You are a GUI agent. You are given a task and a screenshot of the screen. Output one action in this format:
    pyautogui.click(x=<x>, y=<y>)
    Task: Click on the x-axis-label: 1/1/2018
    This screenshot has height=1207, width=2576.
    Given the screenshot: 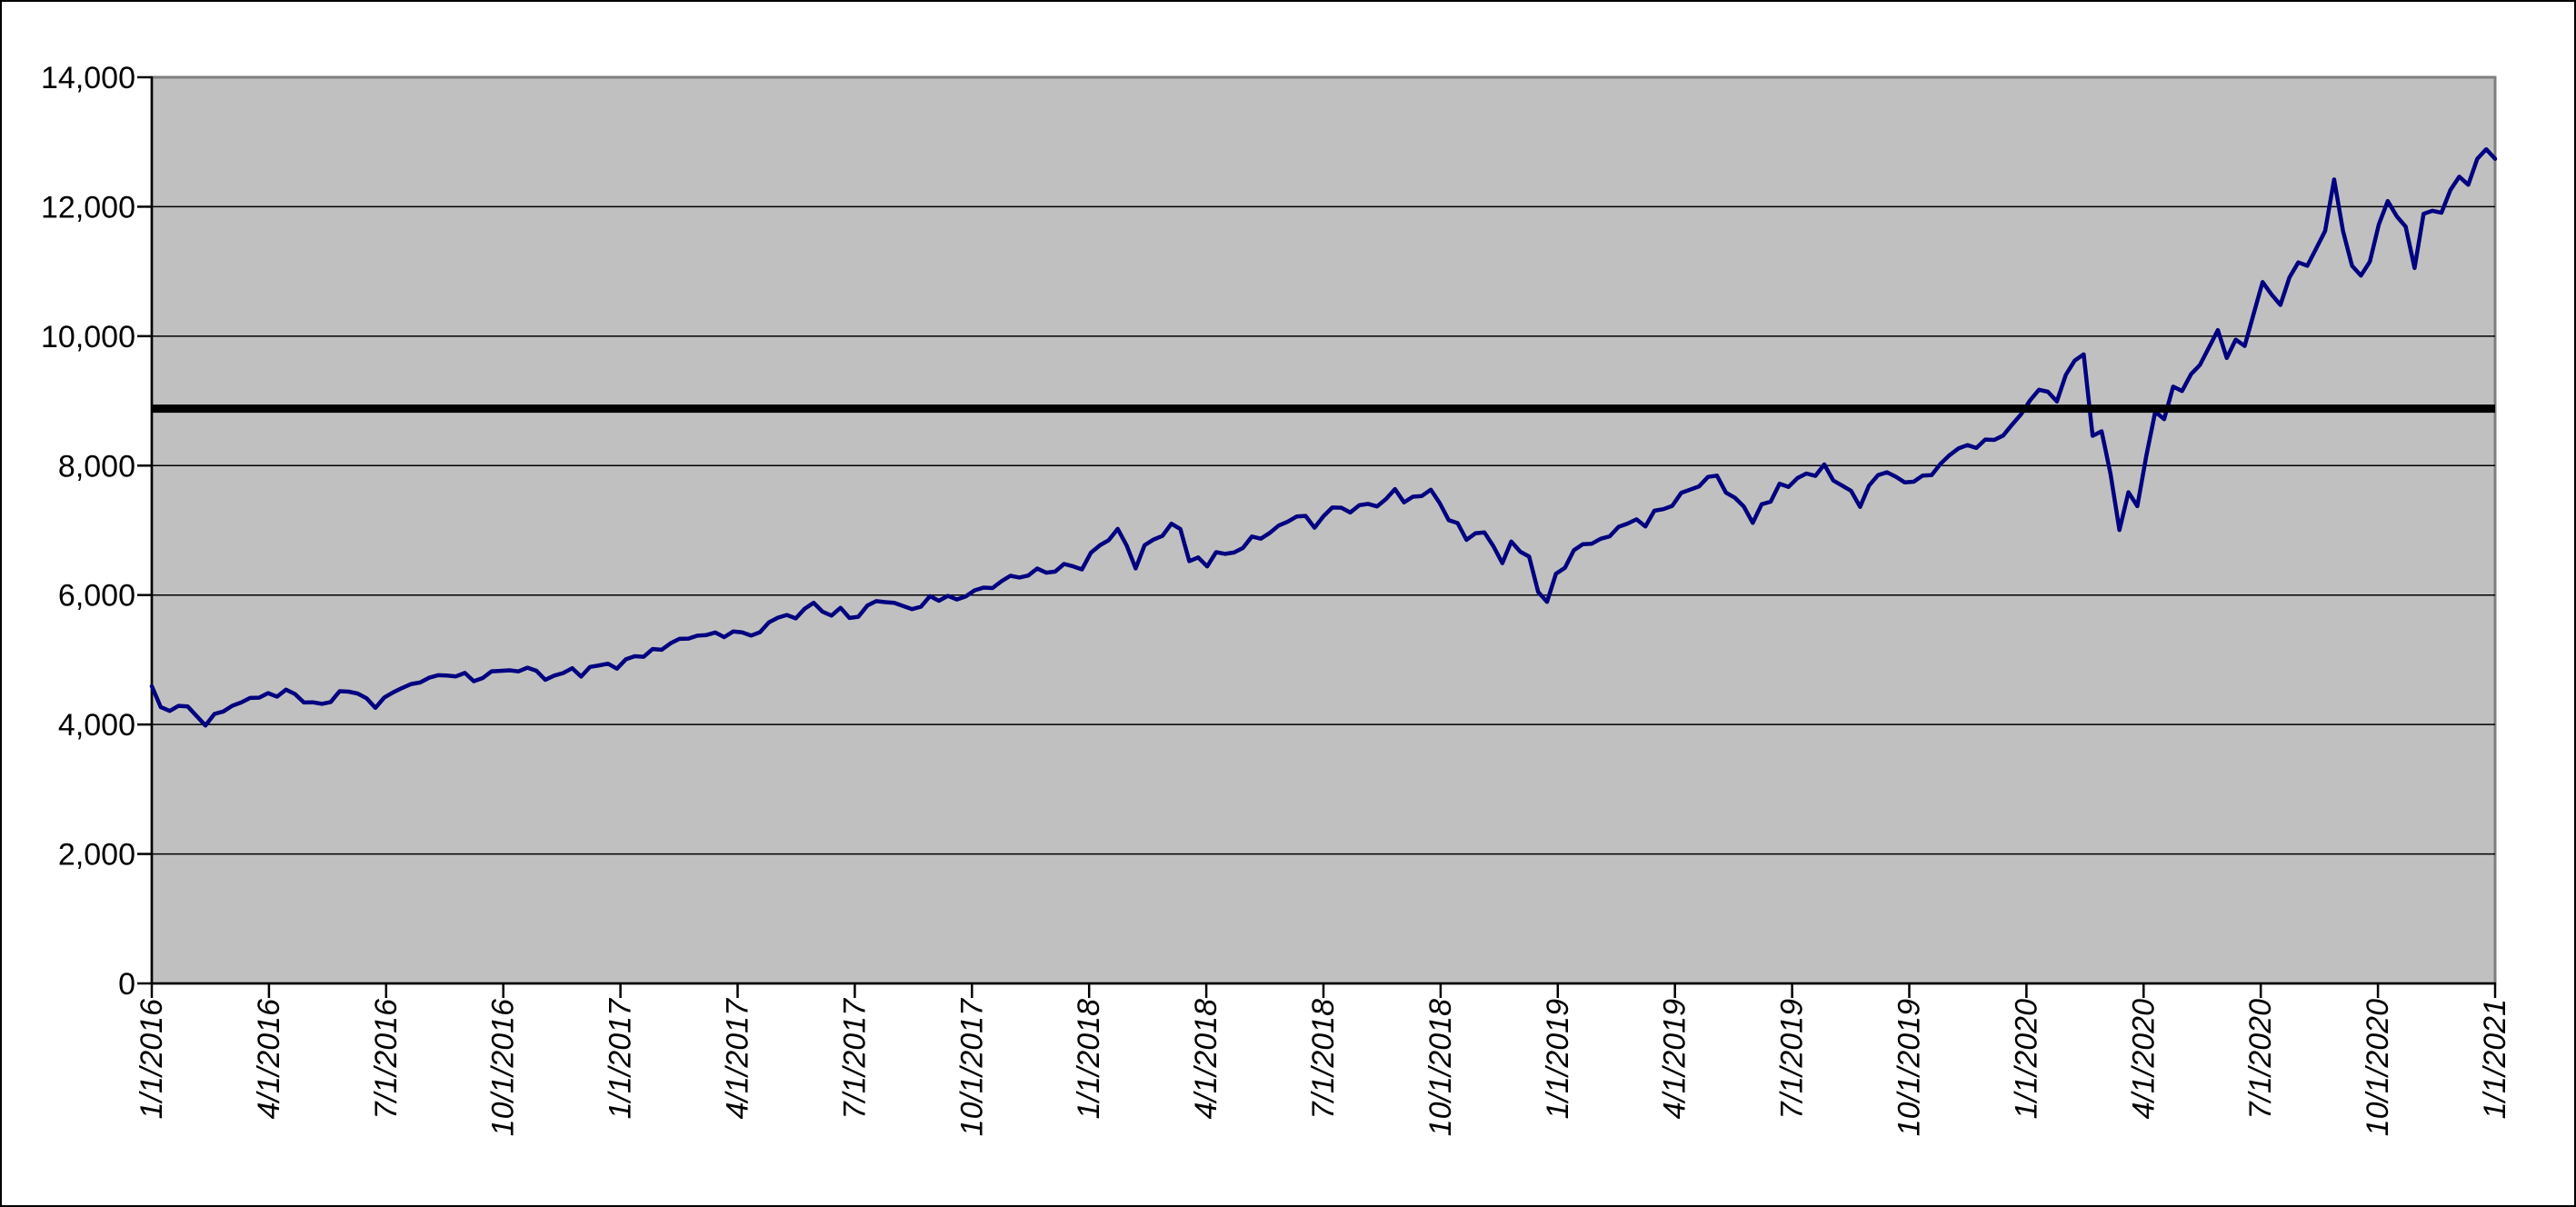 What is the action you would take?
    pyautogui.click(x=1089, y=1059)
    